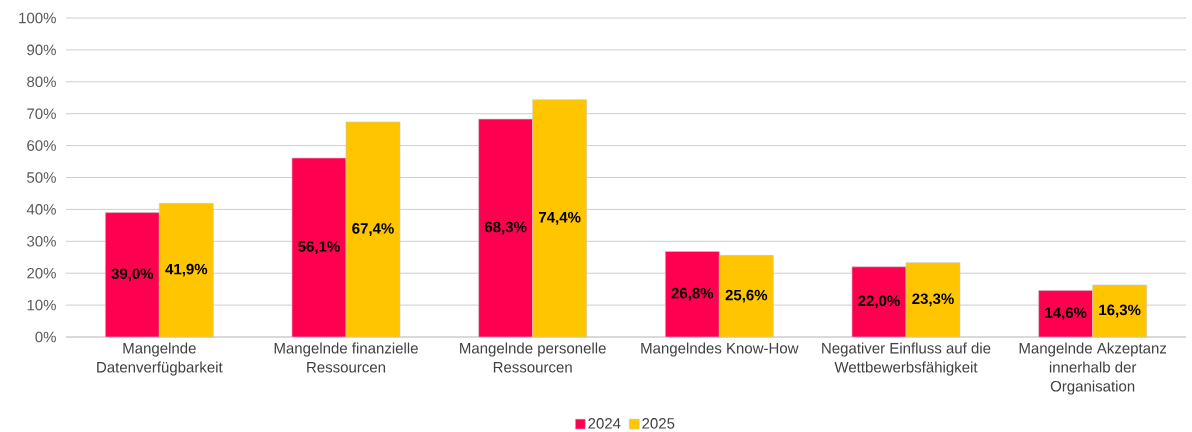  I want to click on x-tick-label: Mangelndes Know-How, so click(720, 349).